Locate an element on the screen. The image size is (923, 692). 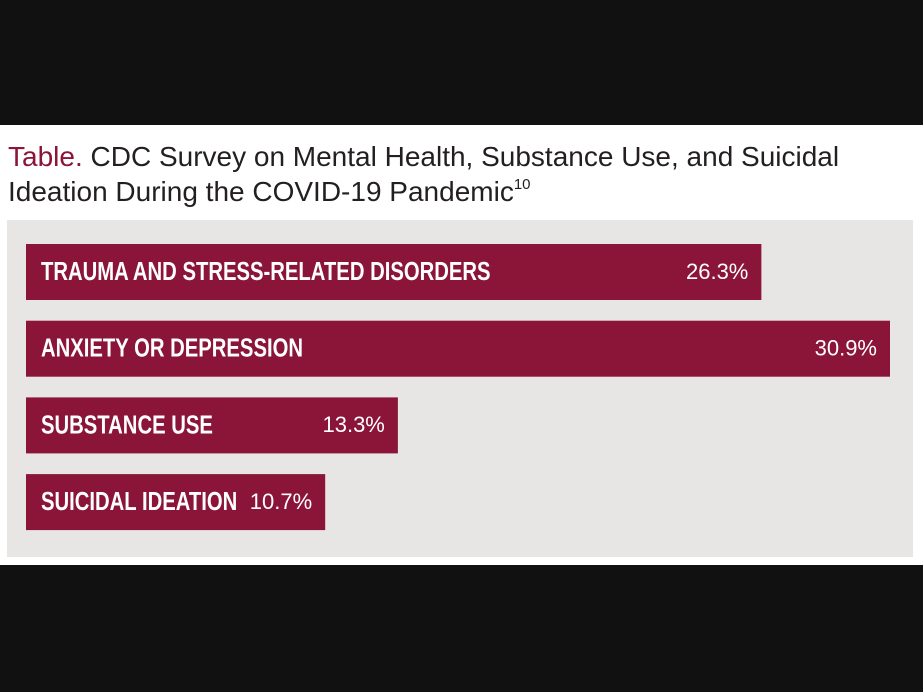
value-label: 26.3% is located at coordinates (717, 271).